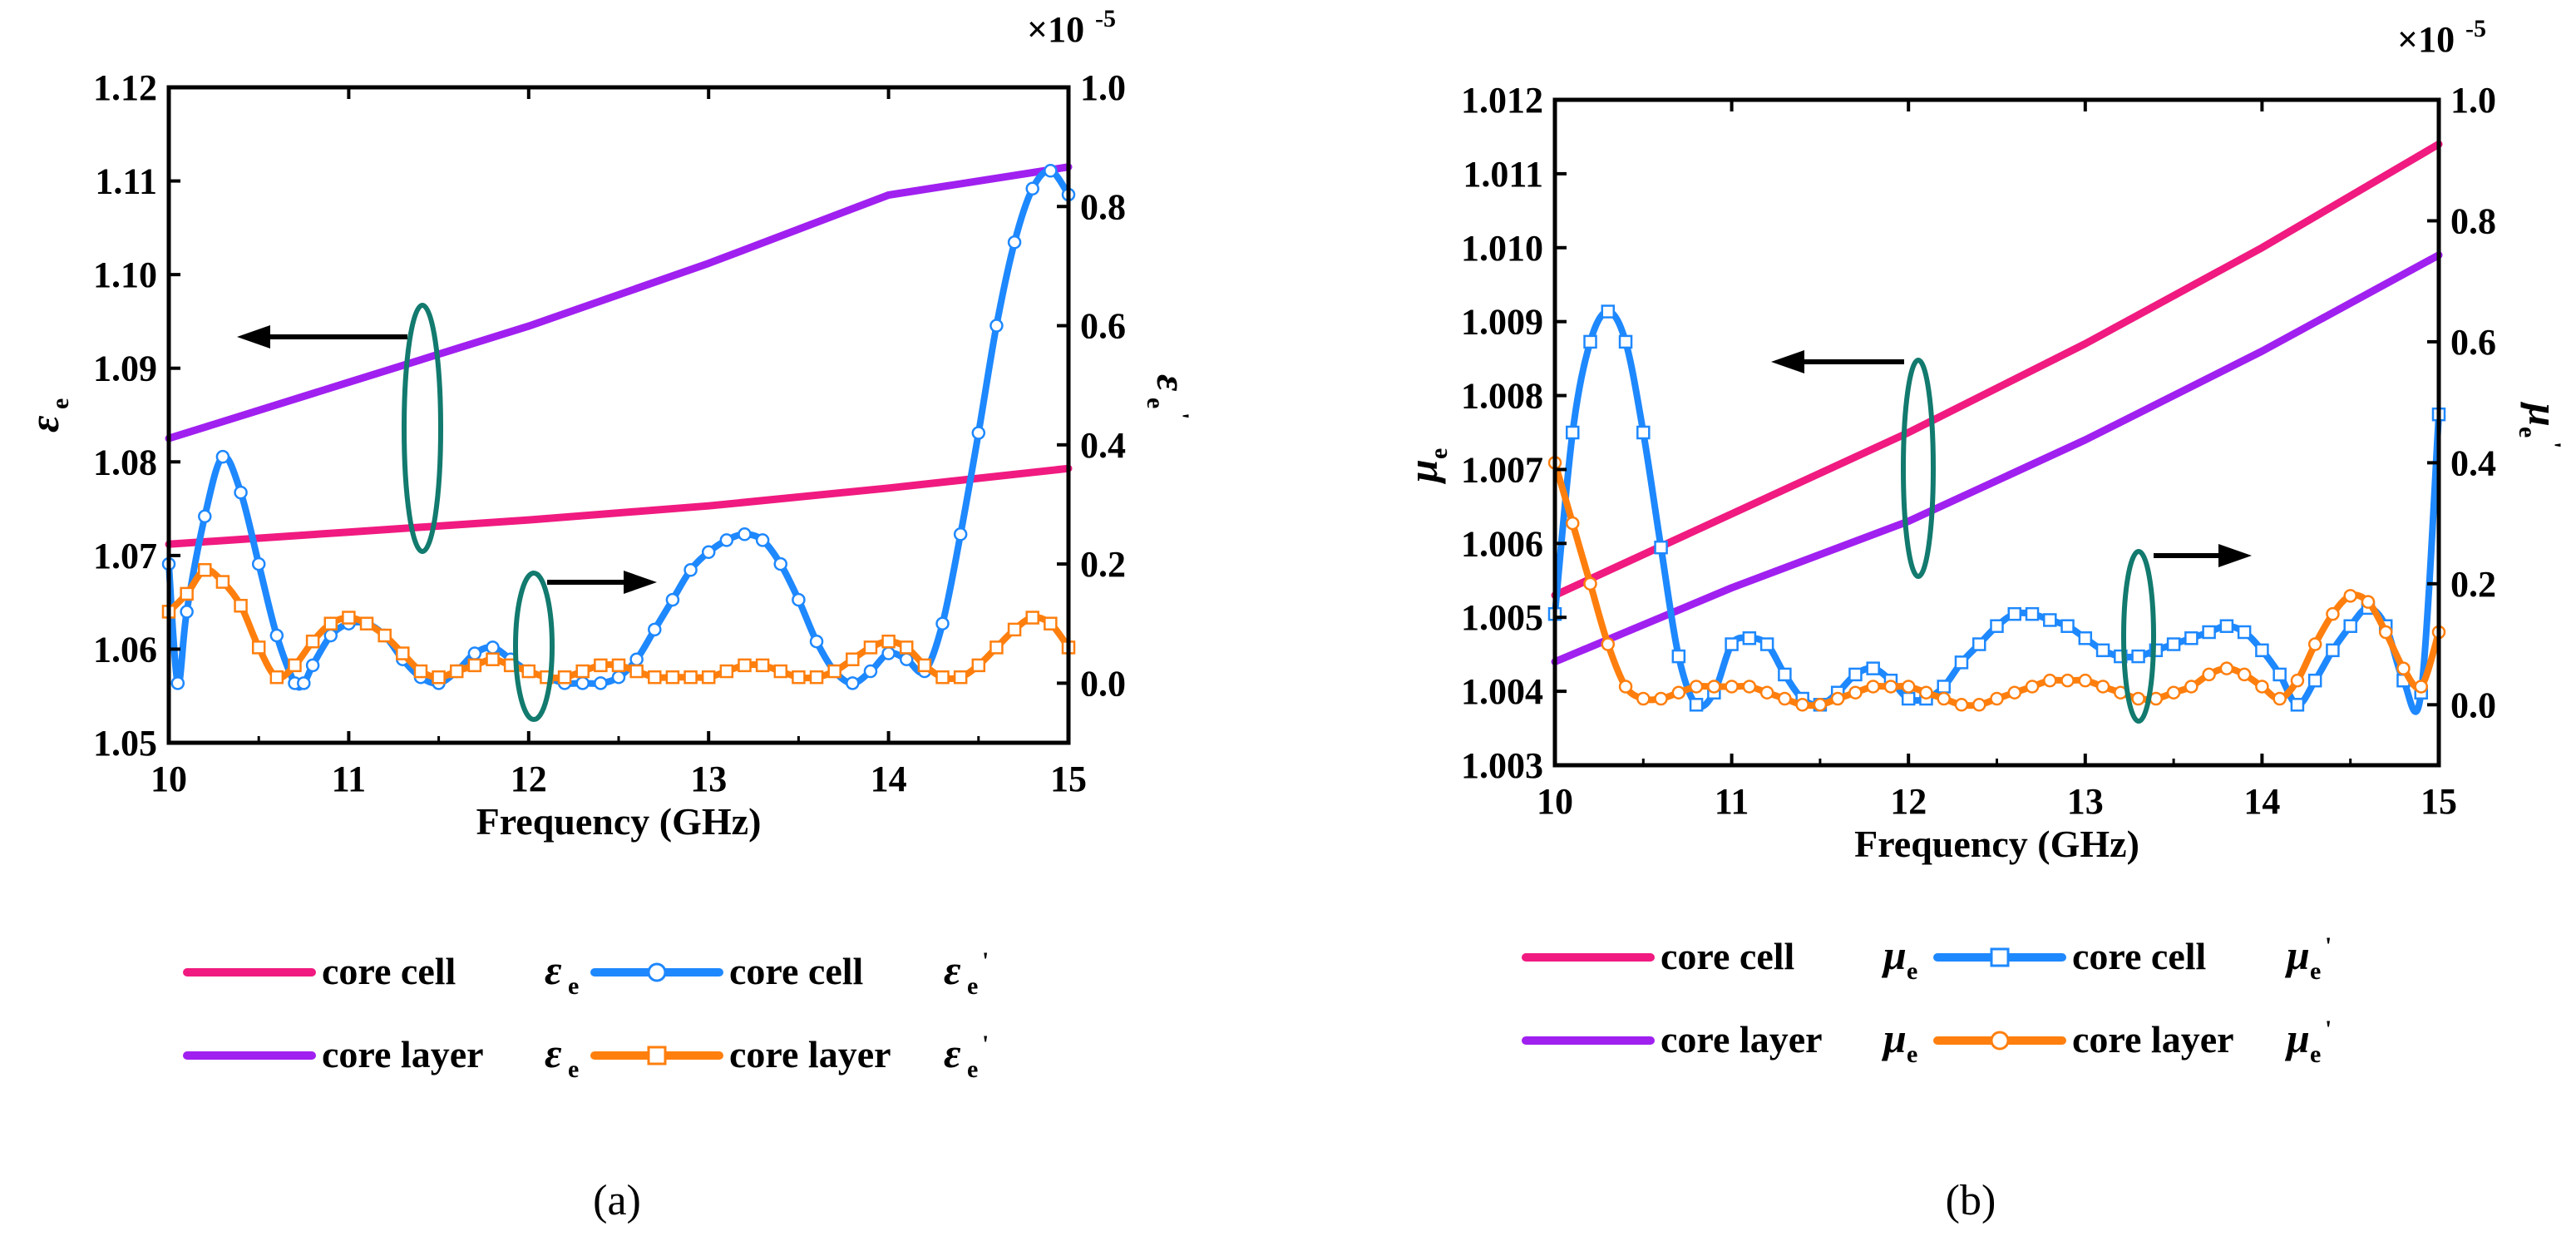 The image size is (2576, 1241). What do you see at coordinates (657, 972) in the screenshot?
I see `legend-swatch-marker` at bounding box center [657, 972].